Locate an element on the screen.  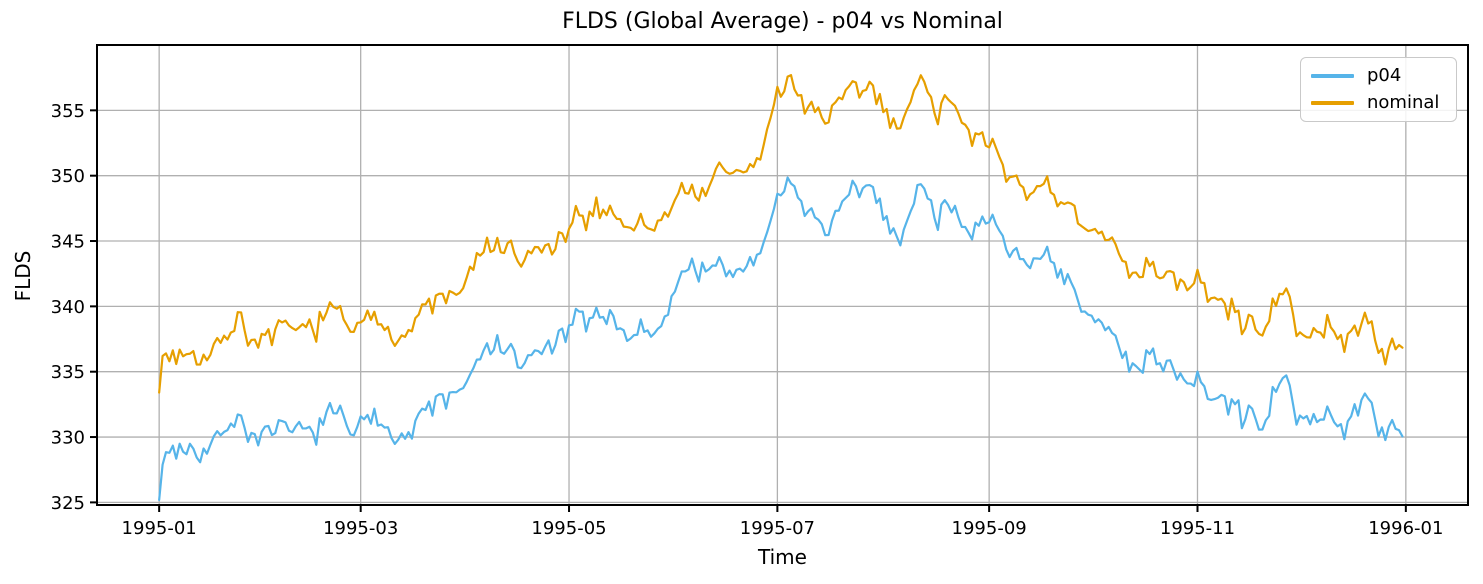
legend-entry-nominal: nominal is located at coordinates (1378, 102).